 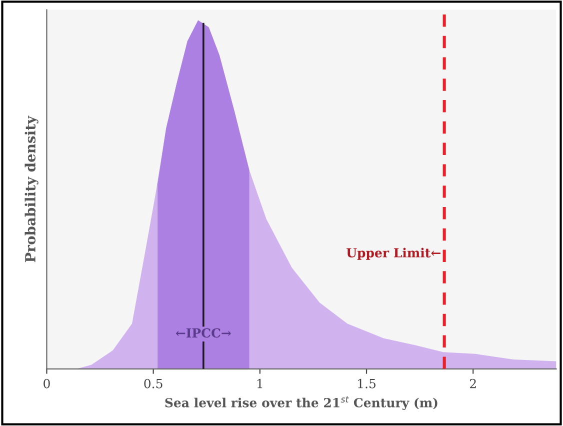 I want to click on x-tick-label: 2, so click(x=473, y=383).